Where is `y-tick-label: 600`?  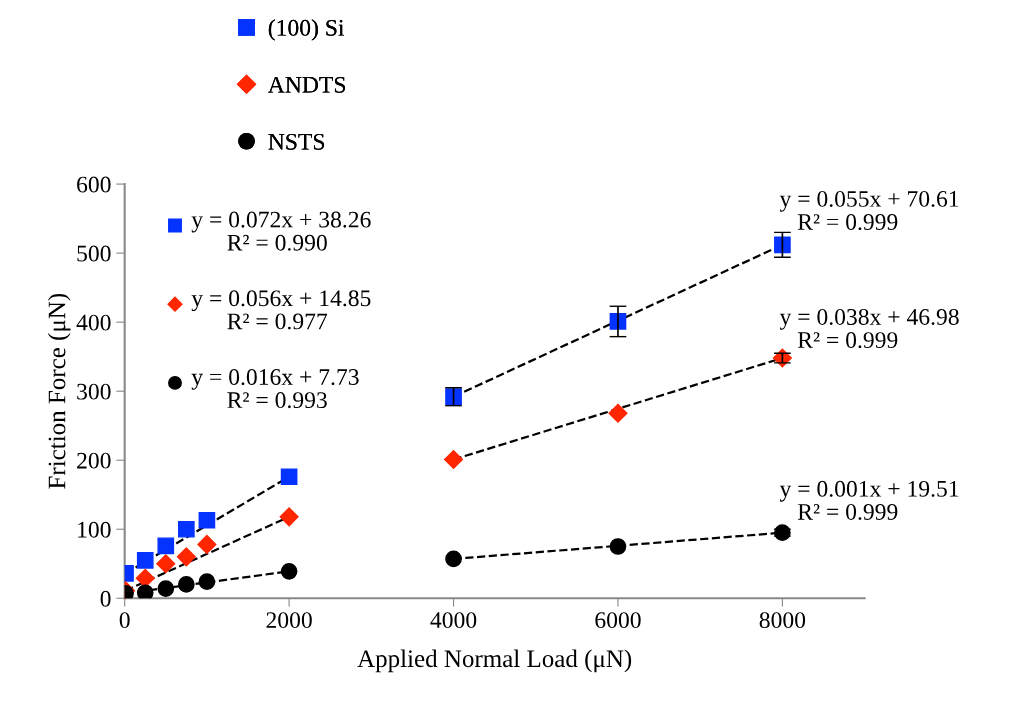 y-tick-label: 600 is located at coordinates (94, 184).